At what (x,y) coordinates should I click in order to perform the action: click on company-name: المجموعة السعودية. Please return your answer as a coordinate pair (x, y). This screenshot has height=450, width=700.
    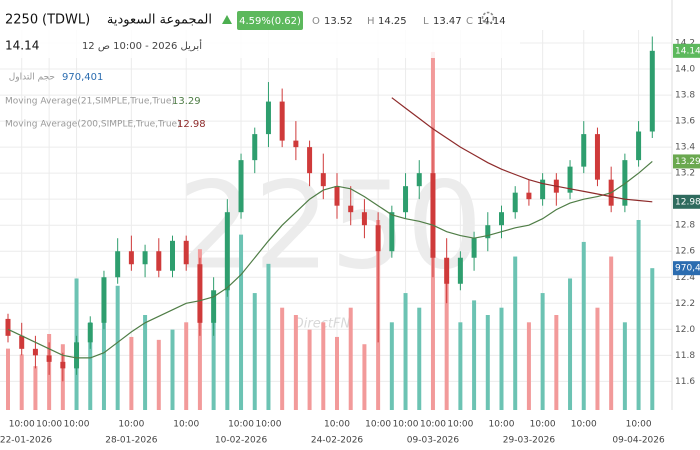
    Looking at the image, I should click on (159, 20).